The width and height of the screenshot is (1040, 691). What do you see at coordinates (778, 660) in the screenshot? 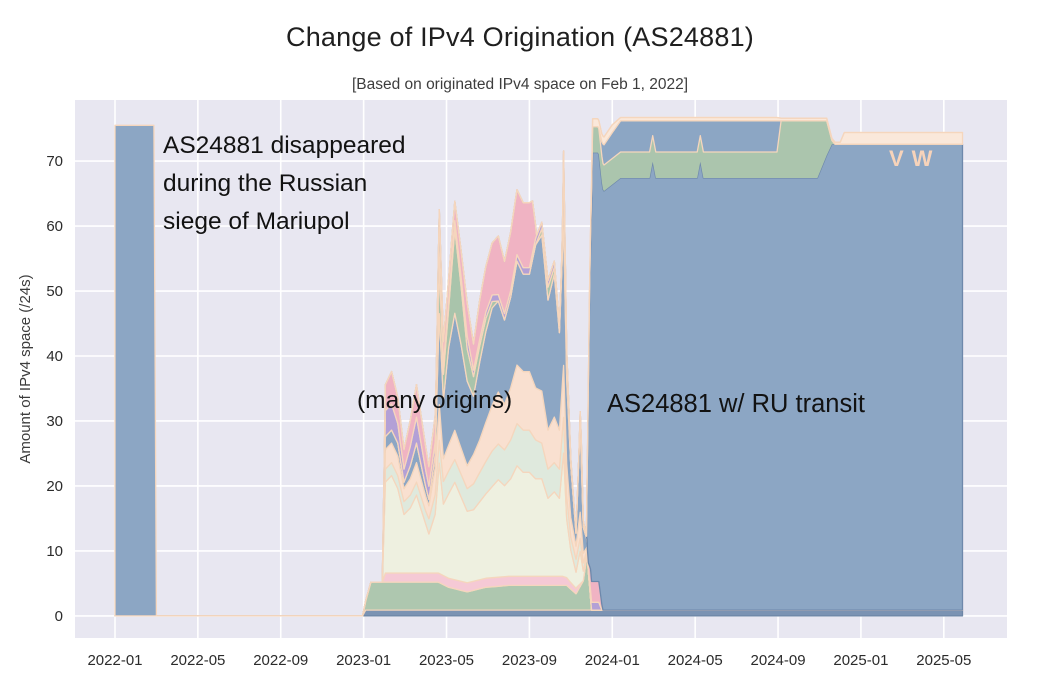
I see `x-tick-label: 2024-09` at bounding box center [778, 660].